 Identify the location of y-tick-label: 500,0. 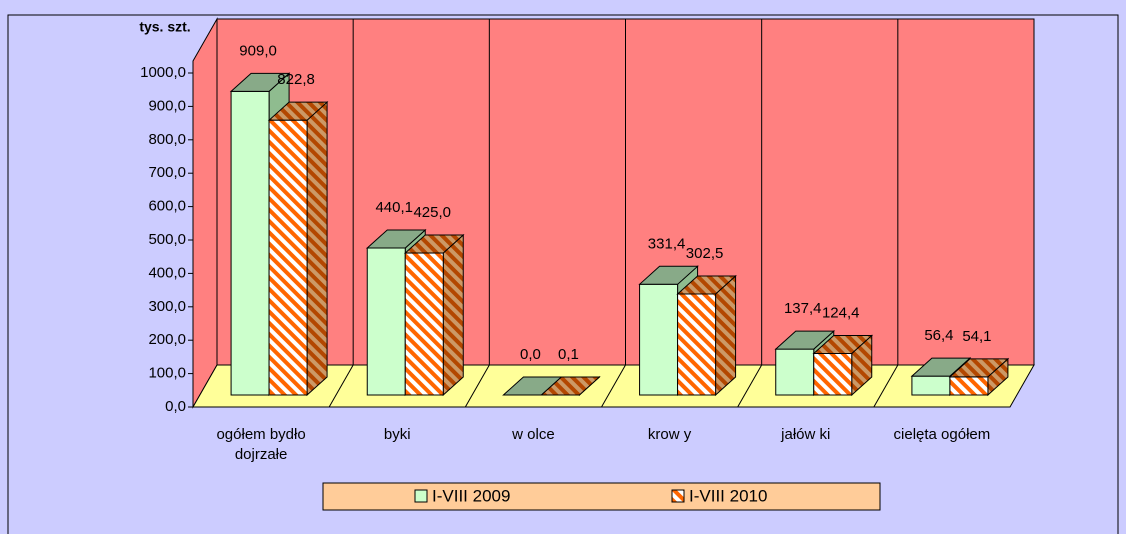
(167, 239).